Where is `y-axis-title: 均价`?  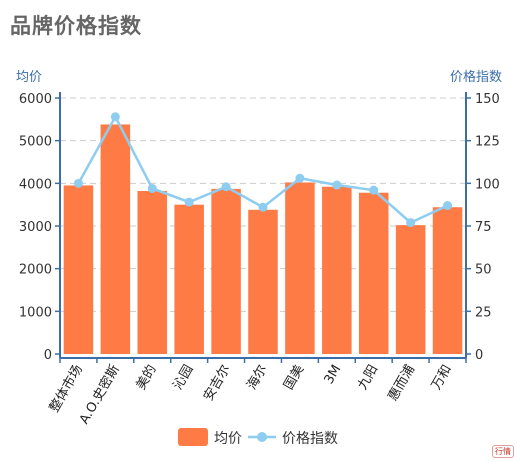
y-axis-title: 均价 is located at coordinates (29, 77).